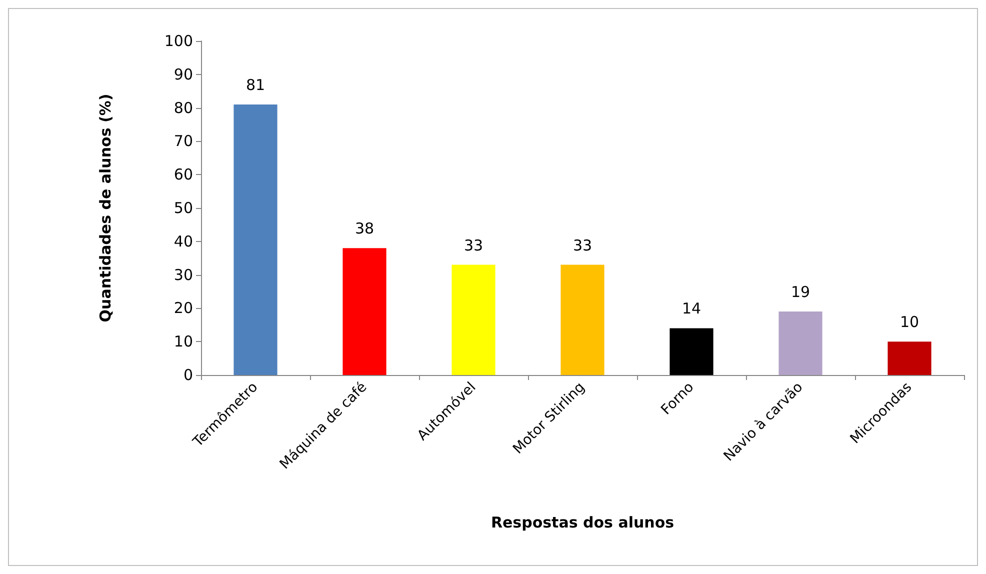  I want to click on y-axis-title: Quantidades de alunos (%), so click(105, 208).